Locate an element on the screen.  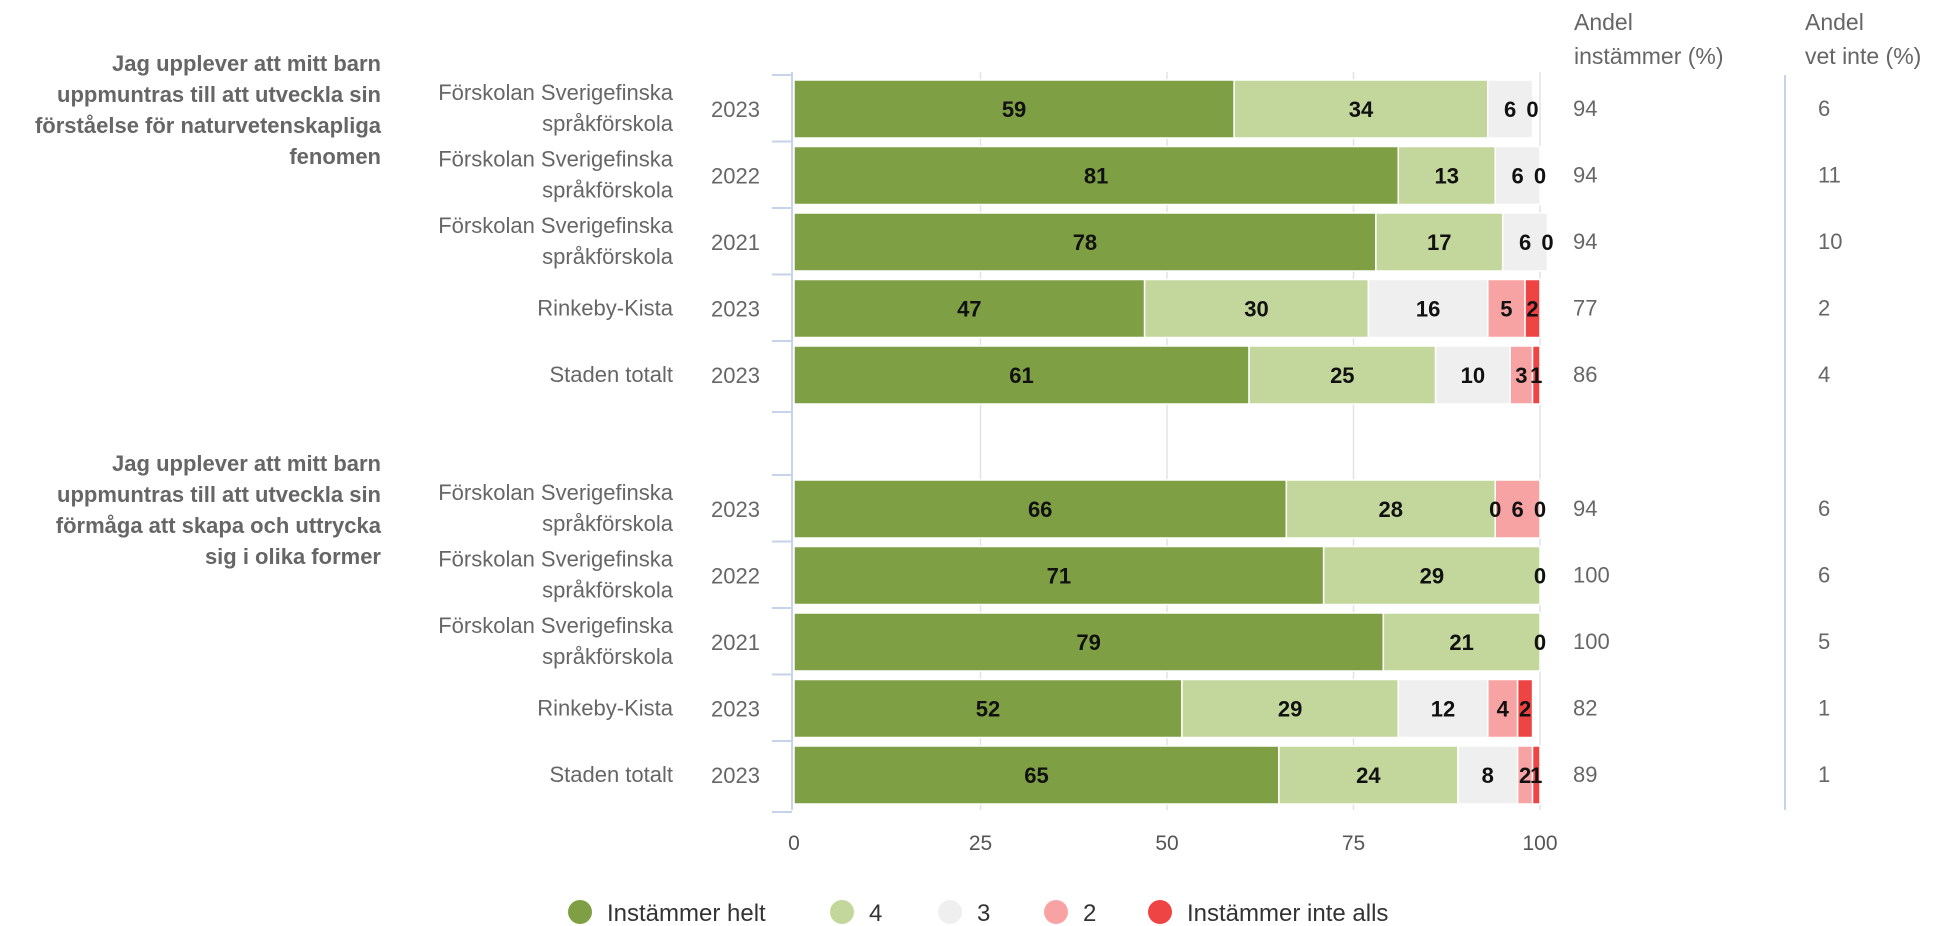
segment-label: 47 is located at coordinates (969, 309).